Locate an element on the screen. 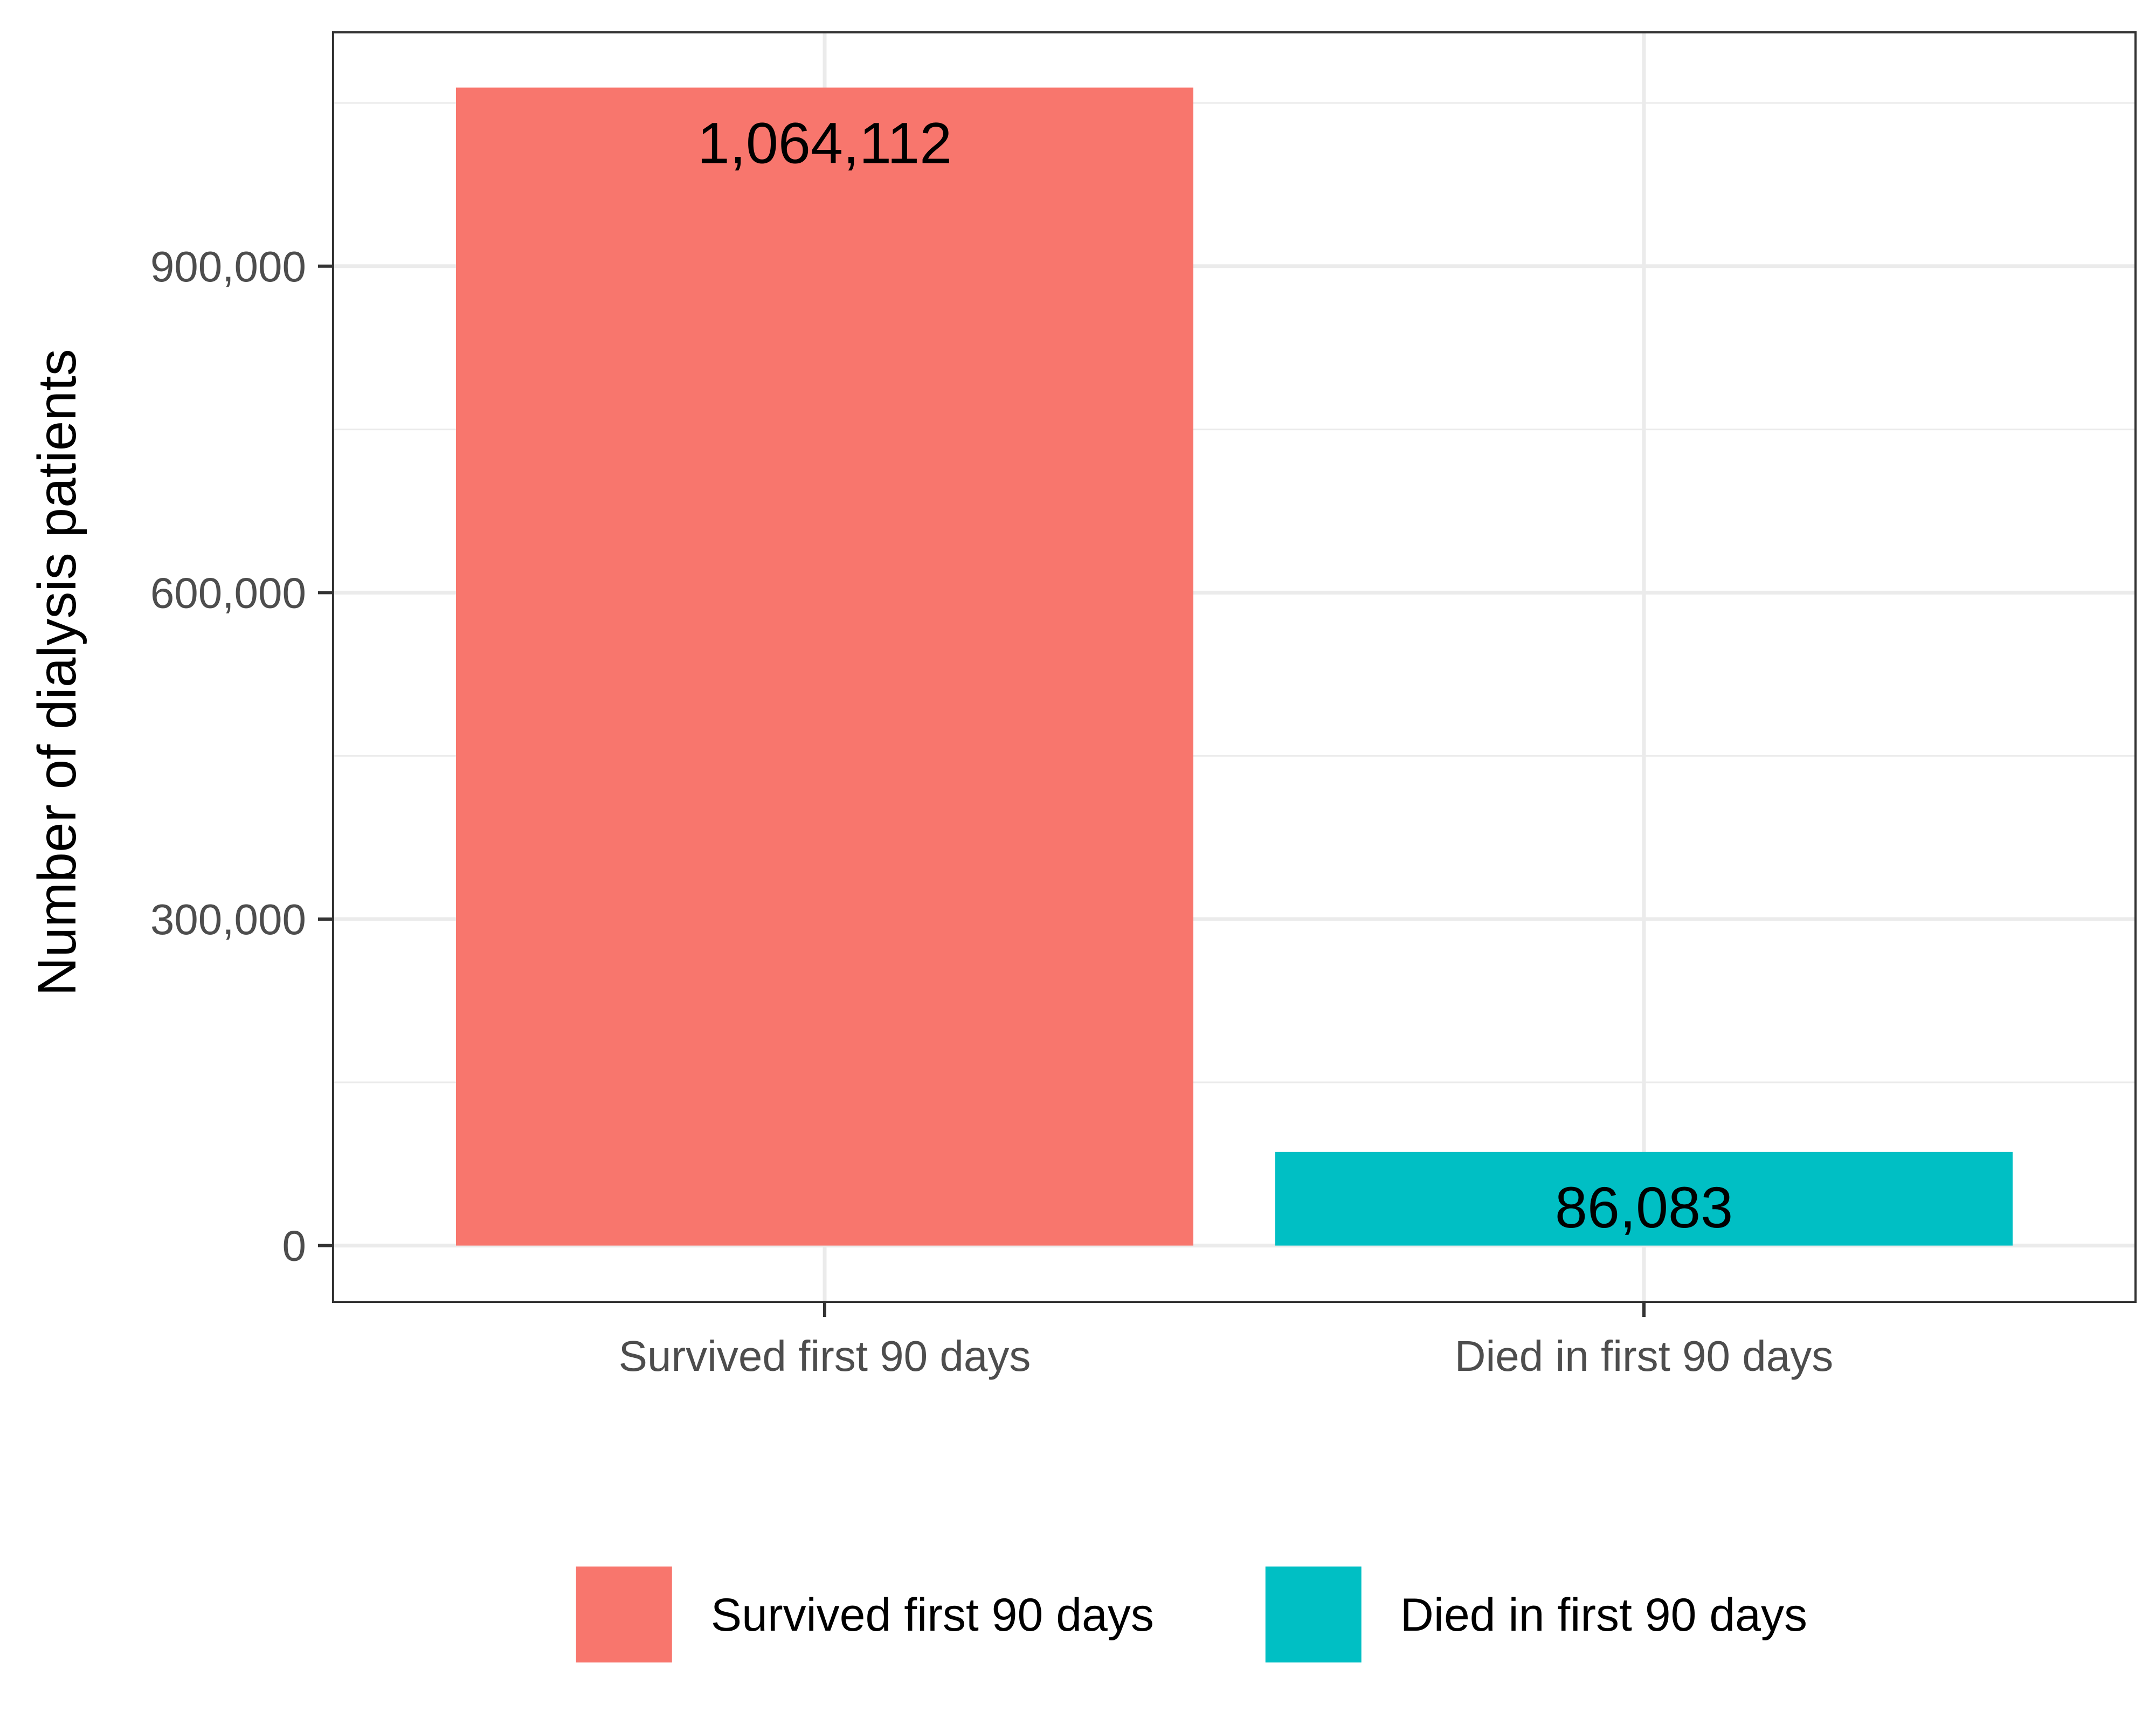 The width and height of the screenshot is (2156, 1725). bar is located at coordinates (1644, 1198).